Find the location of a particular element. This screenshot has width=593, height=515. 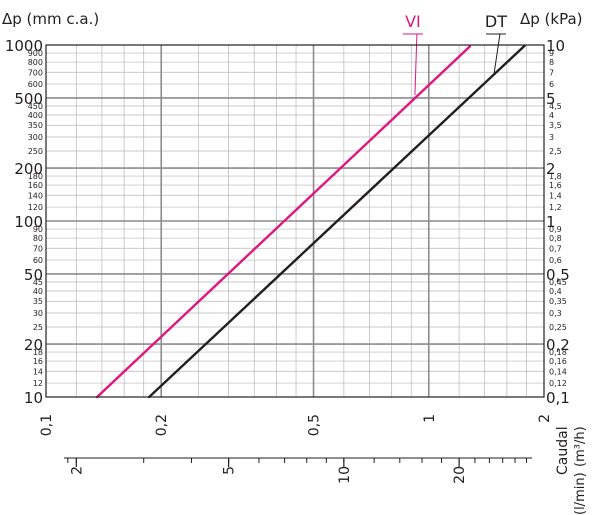

x-m3h-label: 0,1 is located at coordinates (47, 425).